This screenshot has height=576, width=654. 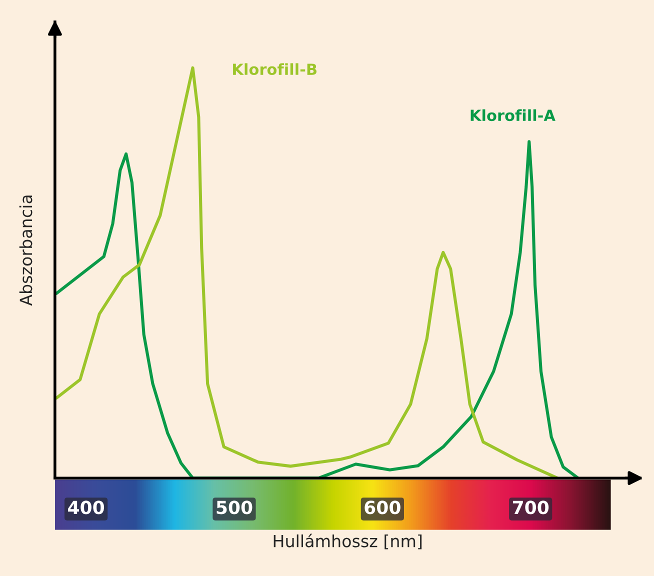 What do you see at coordinates (234, 507) in the screenshot?
I see `x-tick-label: 500` at bounding box center [234, 507].